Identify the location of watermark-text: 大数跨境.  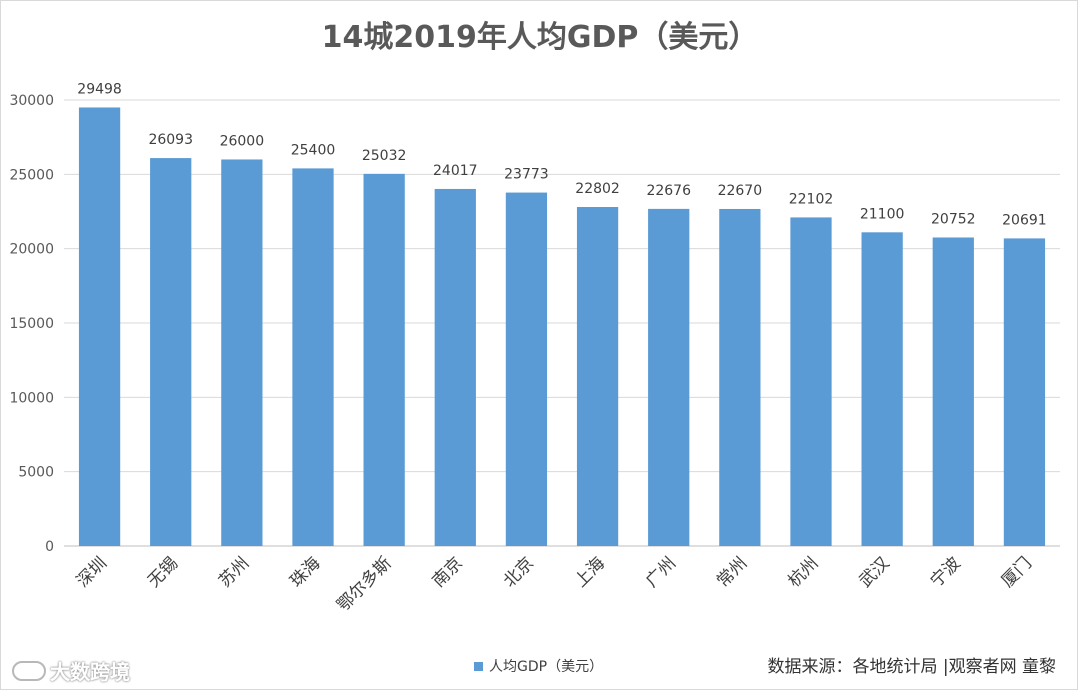
(90, 672).